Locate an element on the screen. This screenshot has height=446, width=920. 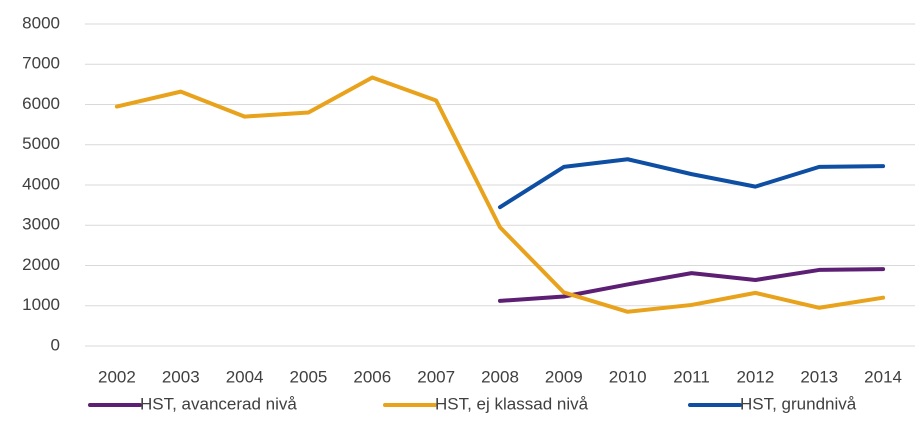
y-tick-label: 2000 is located at coordinates (41, 264).